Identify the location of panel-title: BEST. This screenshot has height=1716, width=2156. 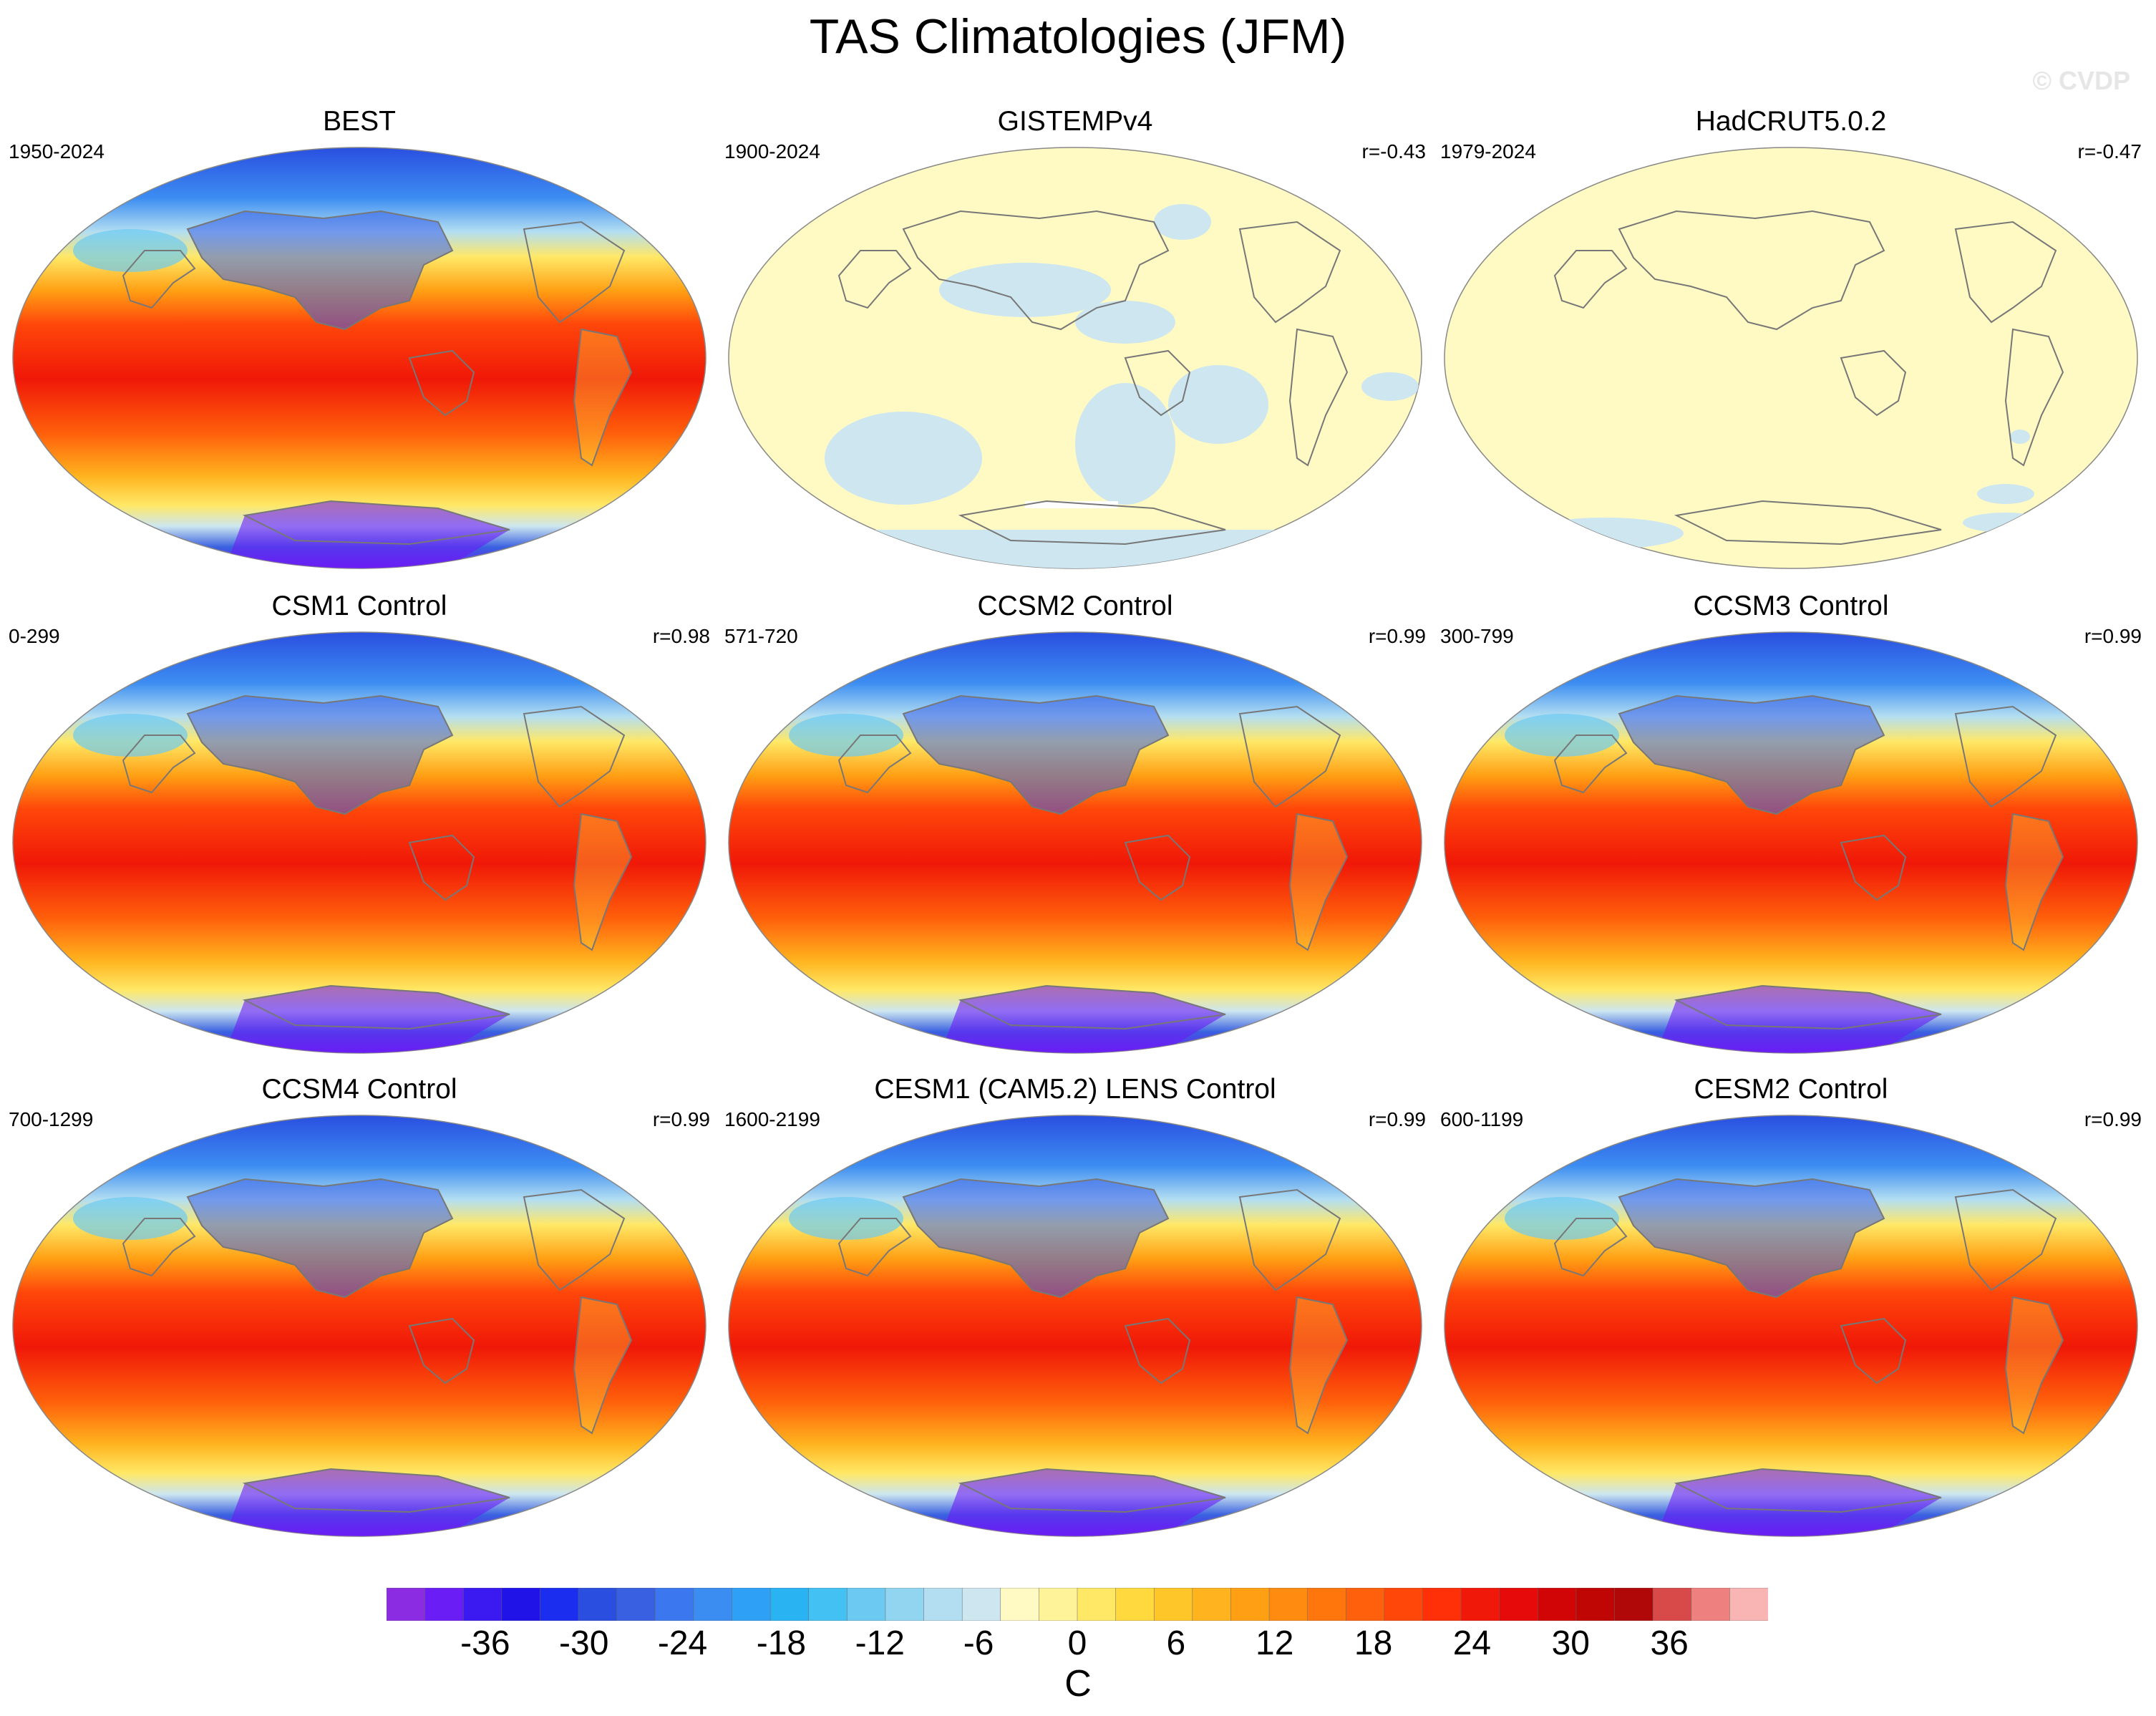
(359, 121).